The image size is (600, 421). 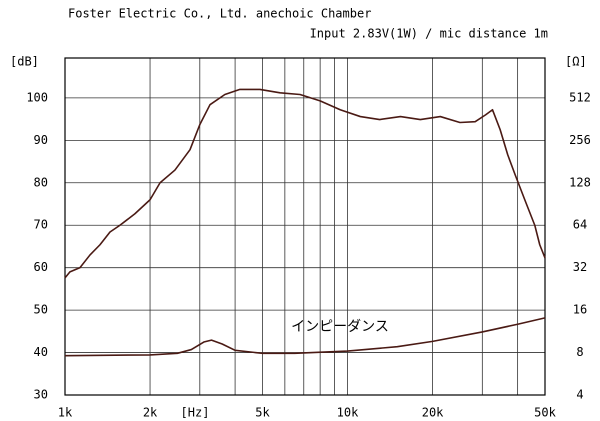 I want to click on y2-tick-label: 8, so click(x=579, y=352).